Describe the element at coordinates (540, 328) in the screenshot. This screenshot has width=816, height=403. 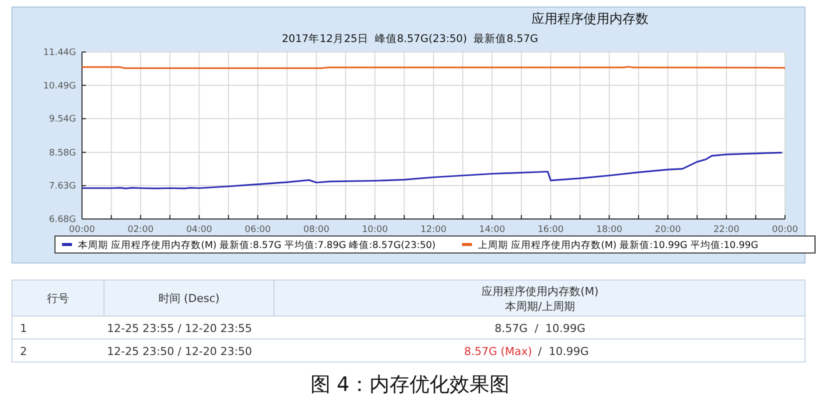
I see `text: 8.57G / 10.99G` at that location.